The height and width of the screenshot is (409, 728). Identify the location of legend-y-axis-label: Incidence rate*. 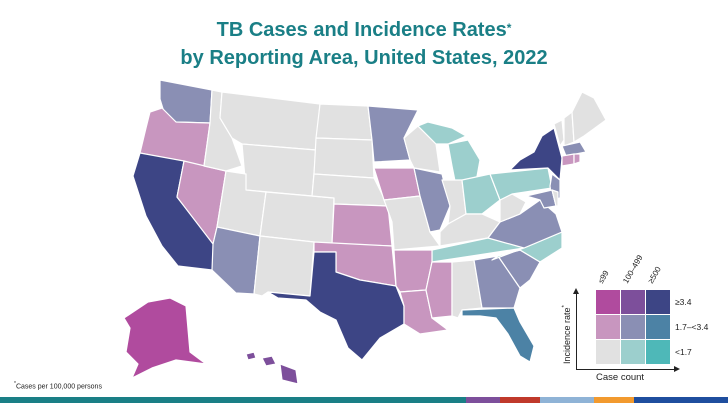
(567, 334).